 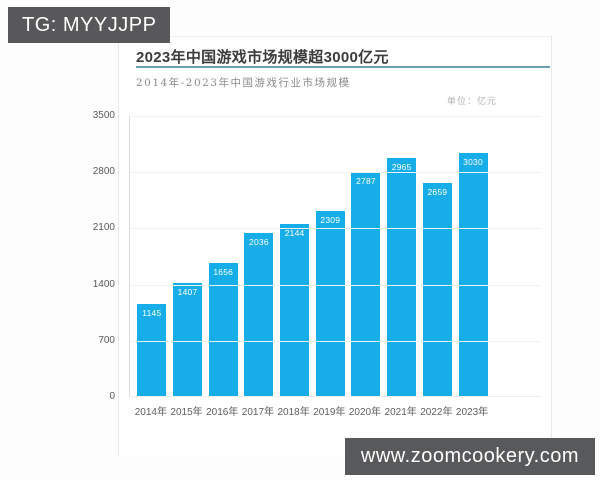 What do you see at coordinates (295, 309) in the screenshot?
I see `bar: 2144` at bounding box center [295, 309].